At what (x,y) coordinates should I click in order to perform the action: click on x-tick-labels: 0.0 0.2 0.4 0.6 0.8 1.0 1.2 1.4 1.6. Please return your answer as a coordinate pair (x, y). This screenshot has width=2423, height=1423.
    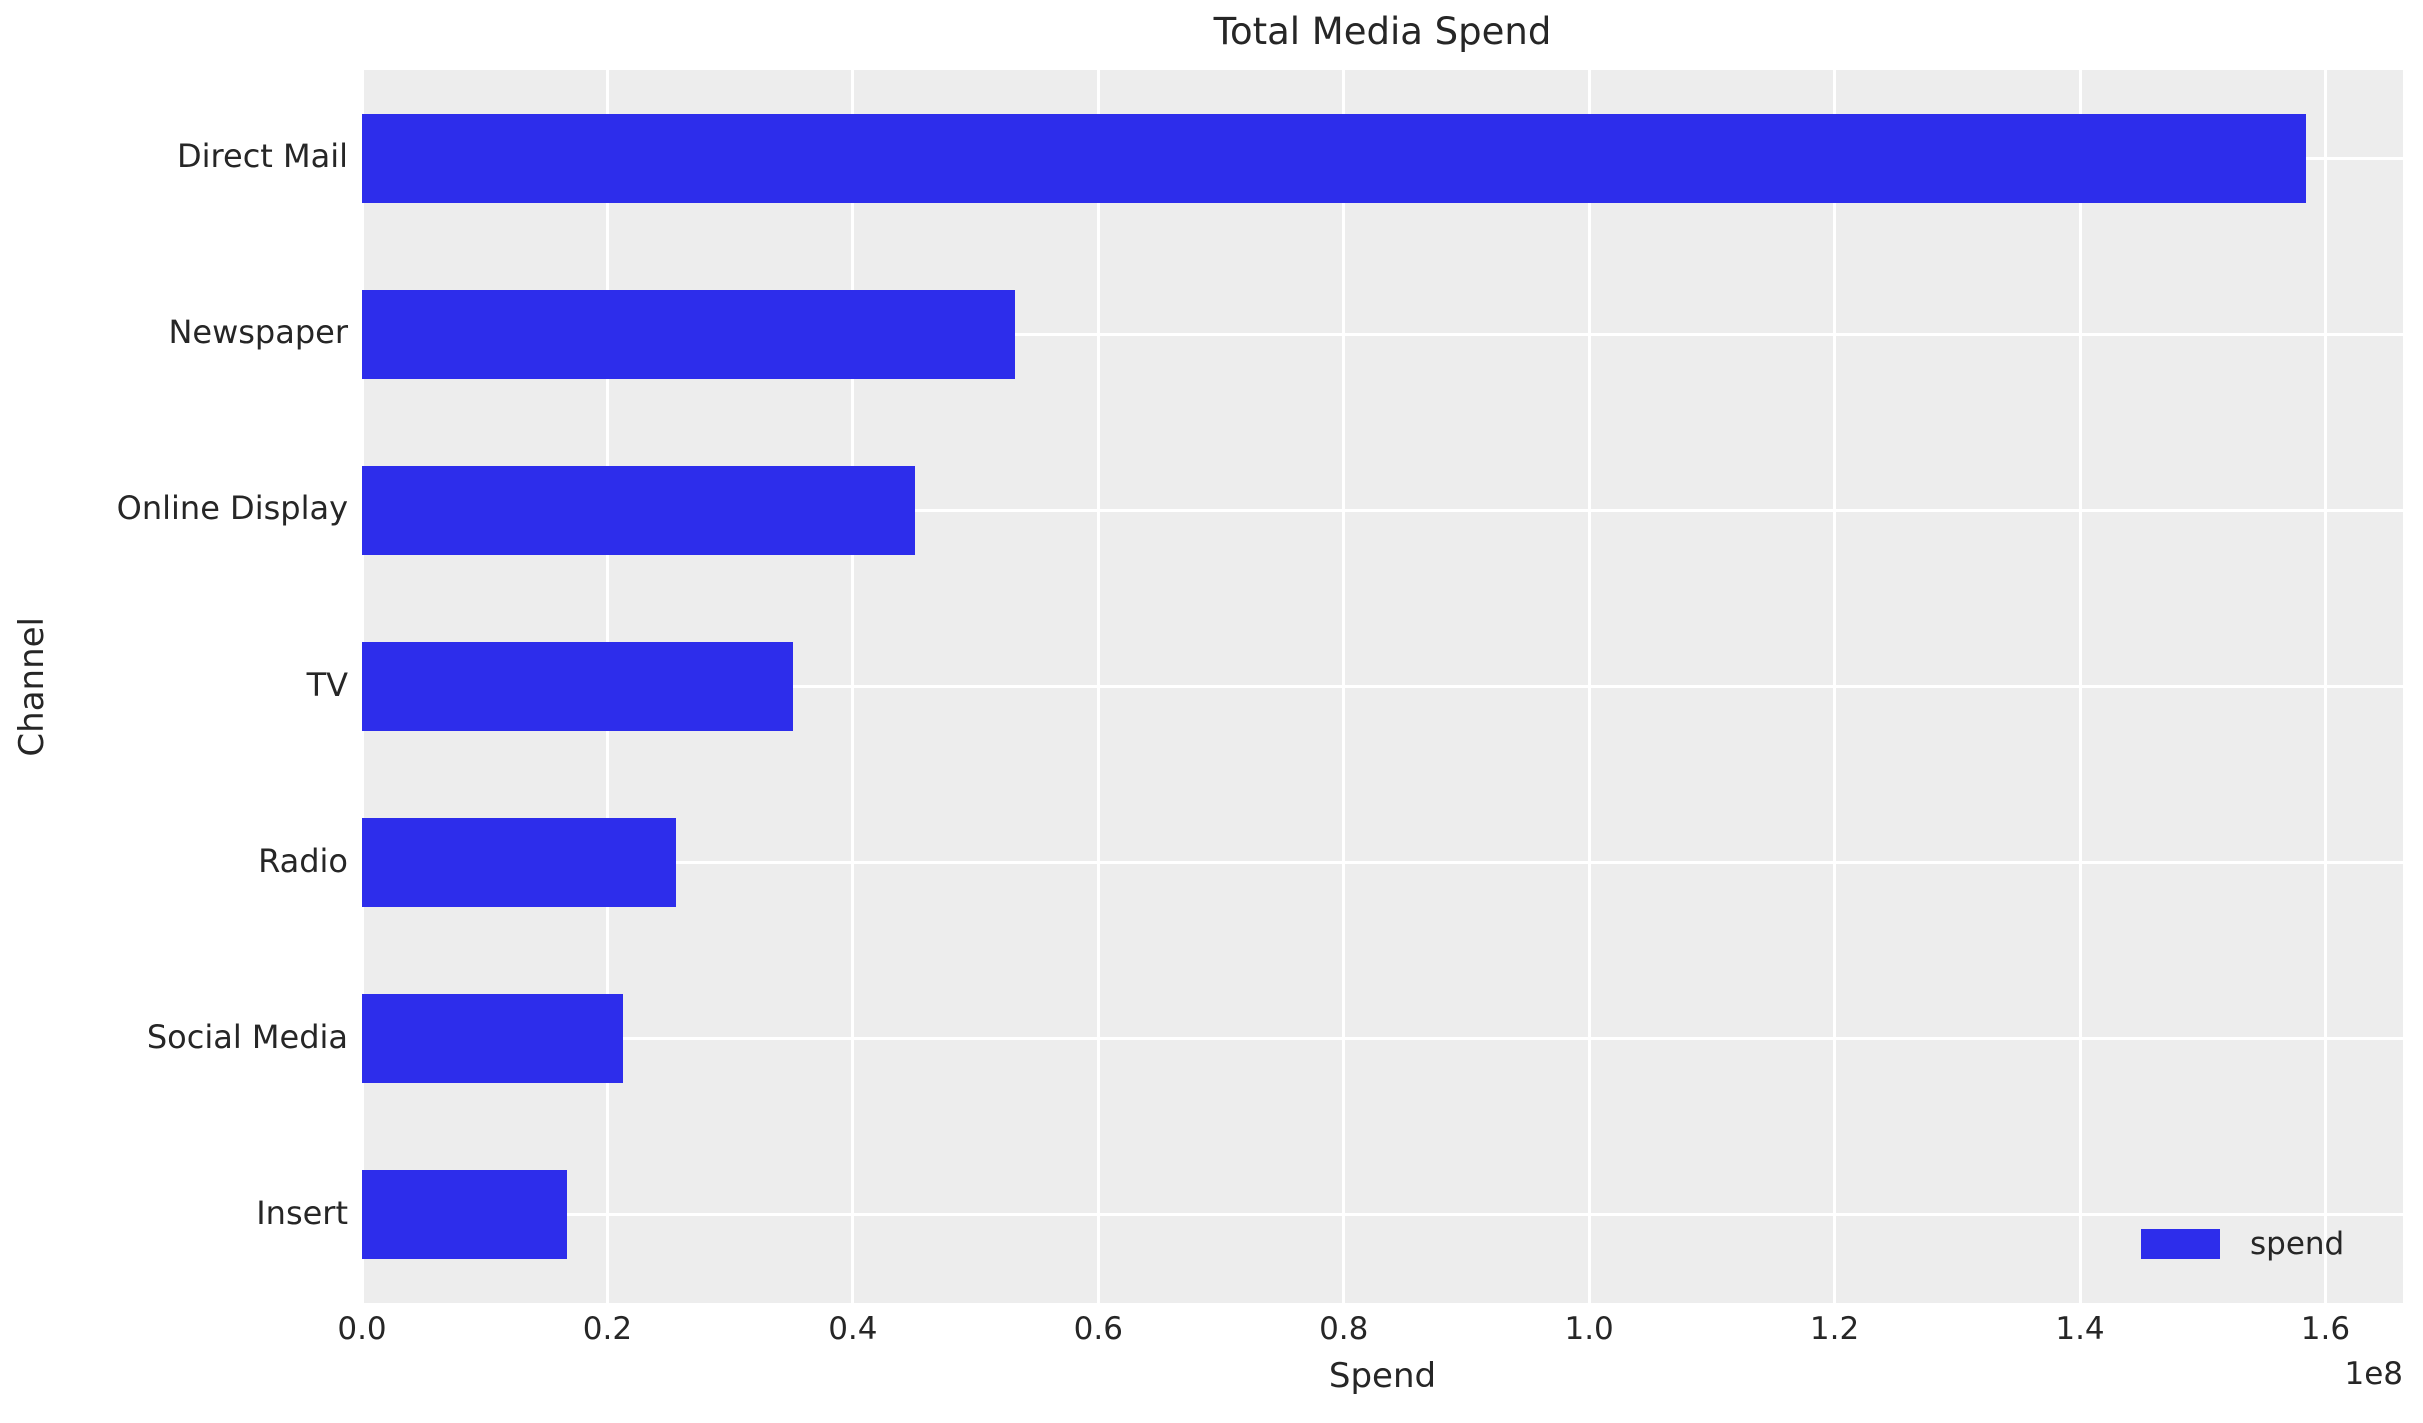
    Looking at the image, I should click on (1370, 1331).